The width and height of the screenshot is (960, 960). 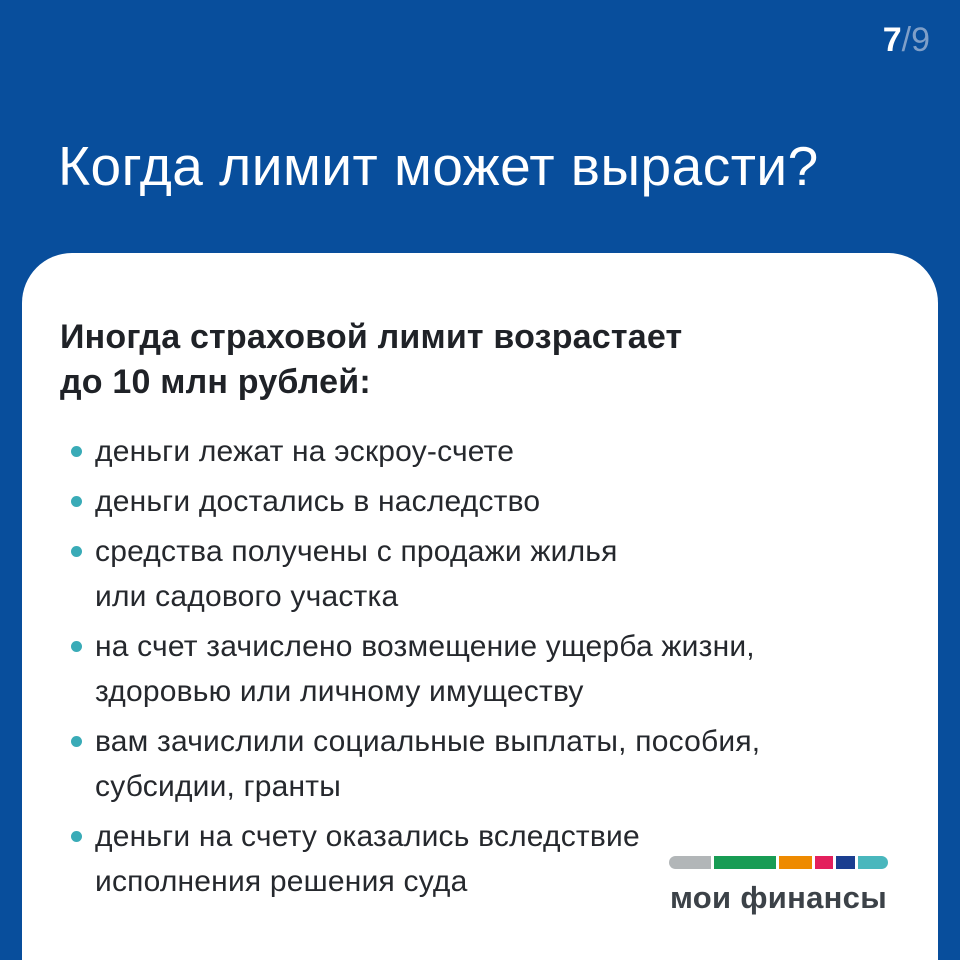 What do you see at coordinates (367, 836) in the screenshot?
I see `bullet-line: деньги на счету оказались вследствие` at bounding box center [367, 836].